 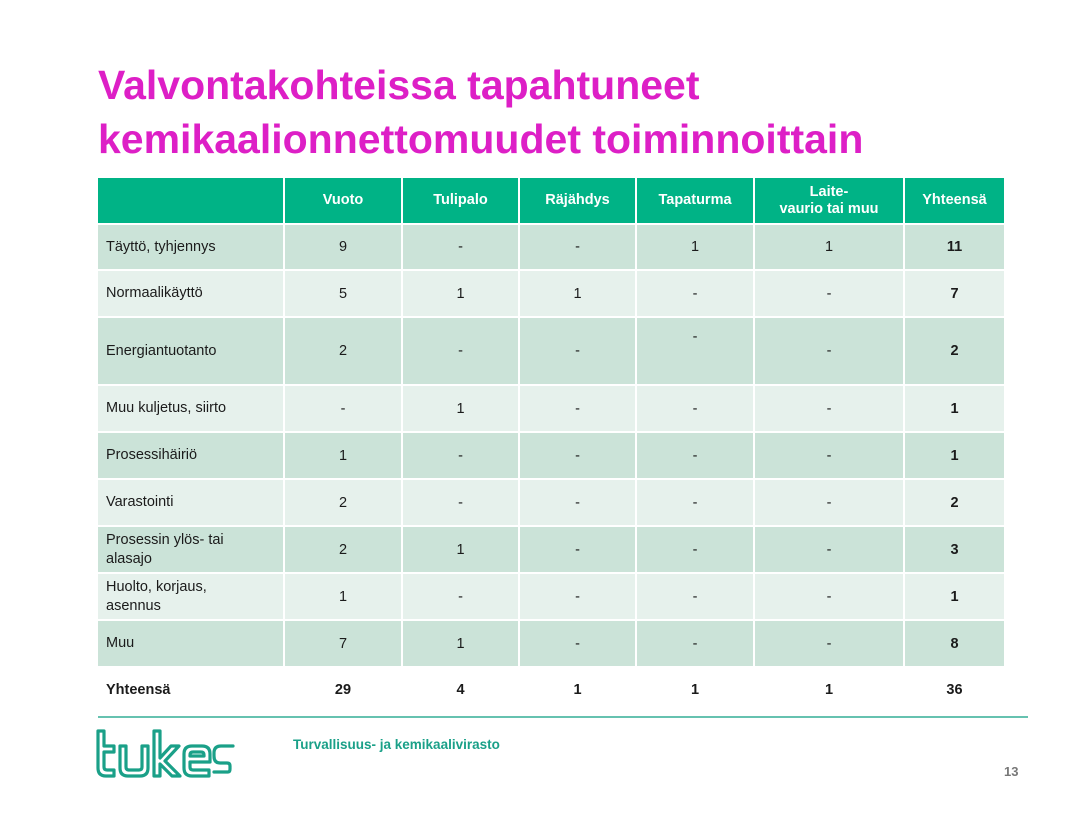 I want to click on header-tulipalo: Tulipalo, so click(x=461, y=201).